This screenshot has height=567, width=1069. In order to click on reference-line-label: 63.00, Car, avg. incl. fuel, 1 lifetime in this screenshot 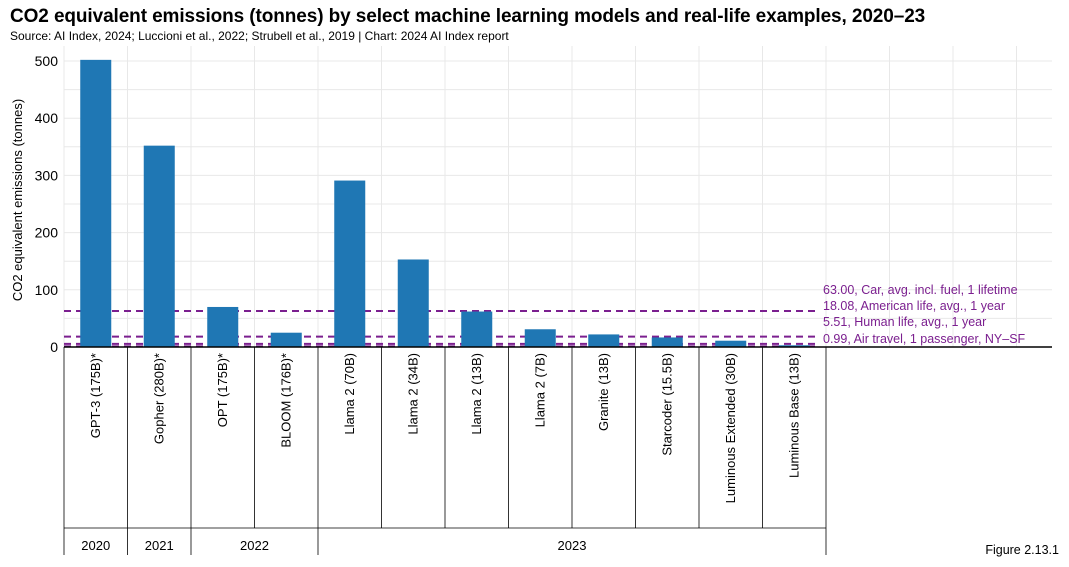, I will do `click(920, 290)`.